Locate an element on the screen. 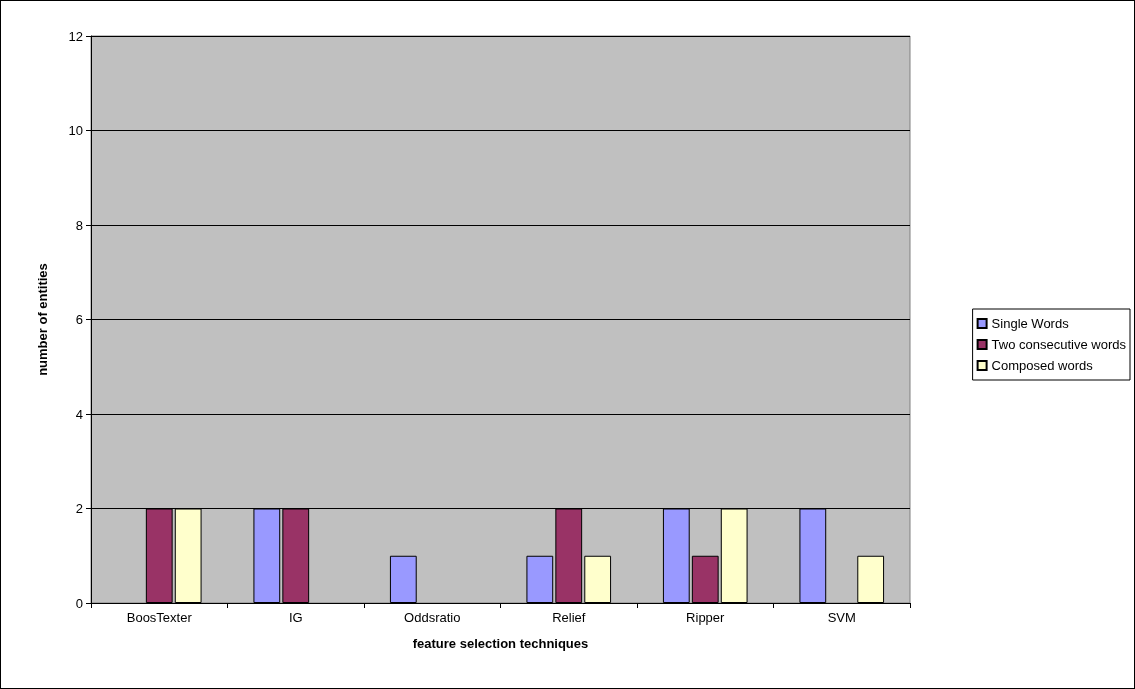 Image resolution: width=1135 pixels, height=689 pixels. y-tick-label: 12 is located at coordinates (75, 36).